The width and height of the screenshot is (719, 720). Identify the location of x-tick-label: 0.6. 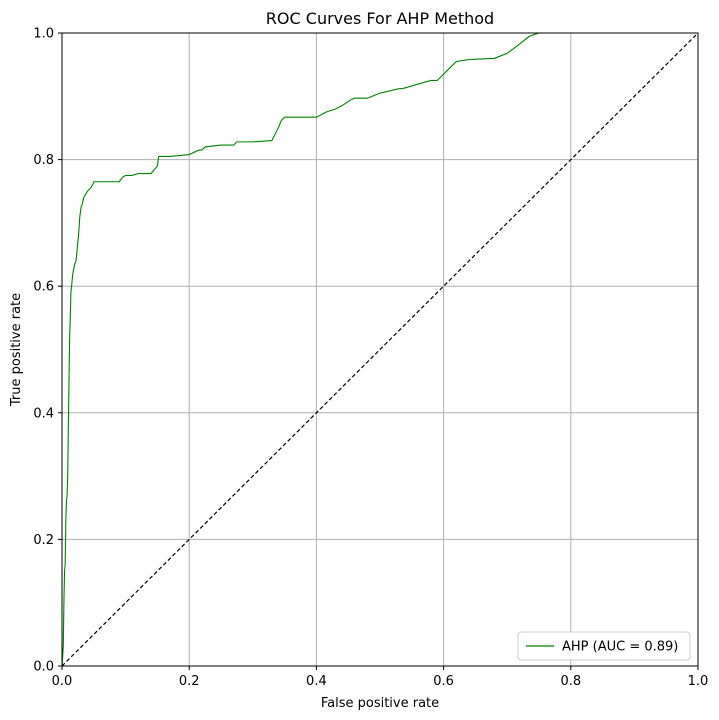
(443, 681).